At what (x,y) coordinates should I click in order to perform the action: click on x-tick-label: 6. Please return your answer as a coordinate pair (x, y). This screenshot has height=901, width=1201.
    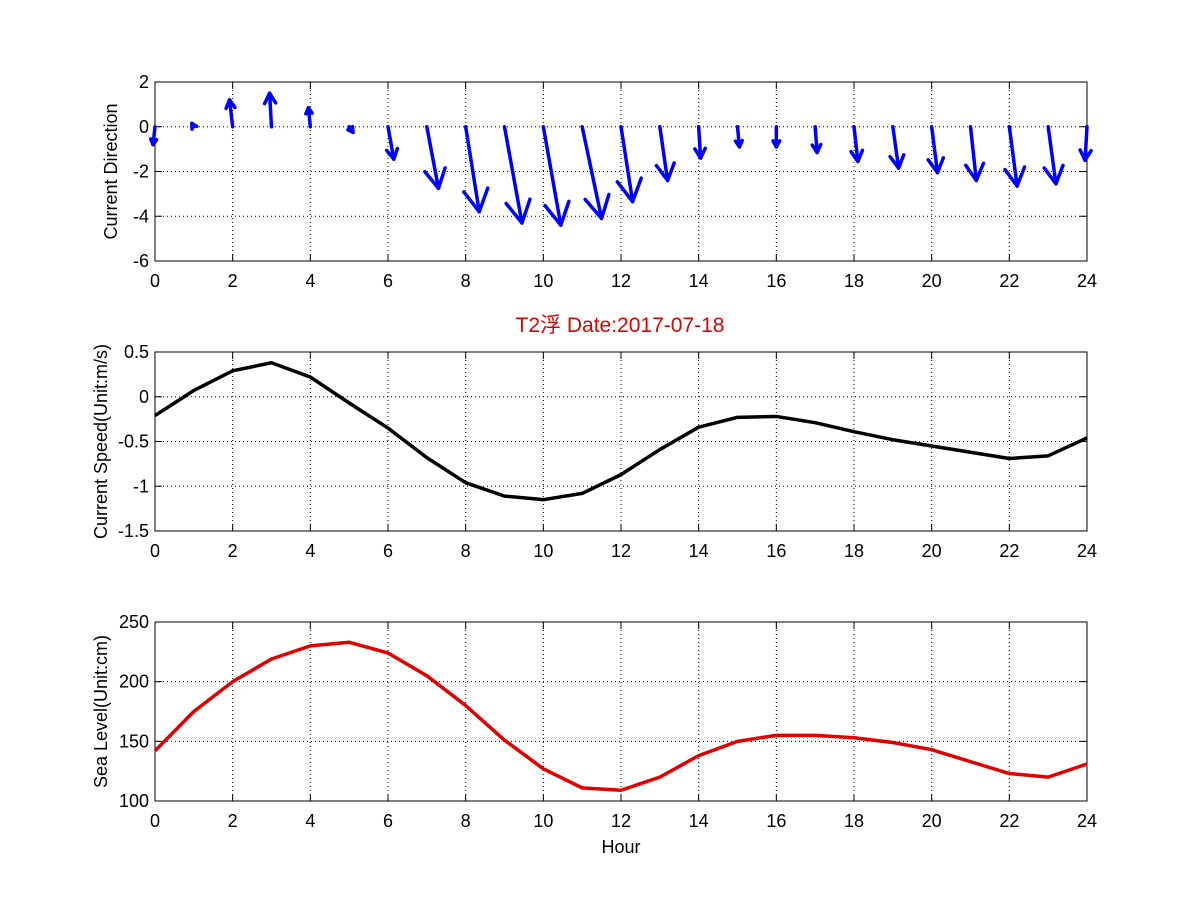
    Looking at the image, I should click on (388, 821).